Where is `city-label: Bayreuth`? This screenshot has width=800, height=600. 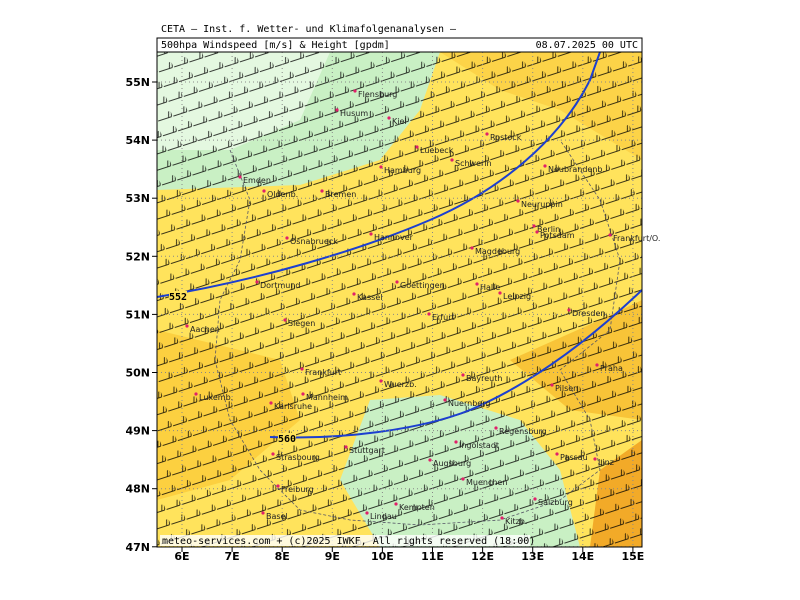 city-label: Bayreuth is located at coordinates (484, 378).